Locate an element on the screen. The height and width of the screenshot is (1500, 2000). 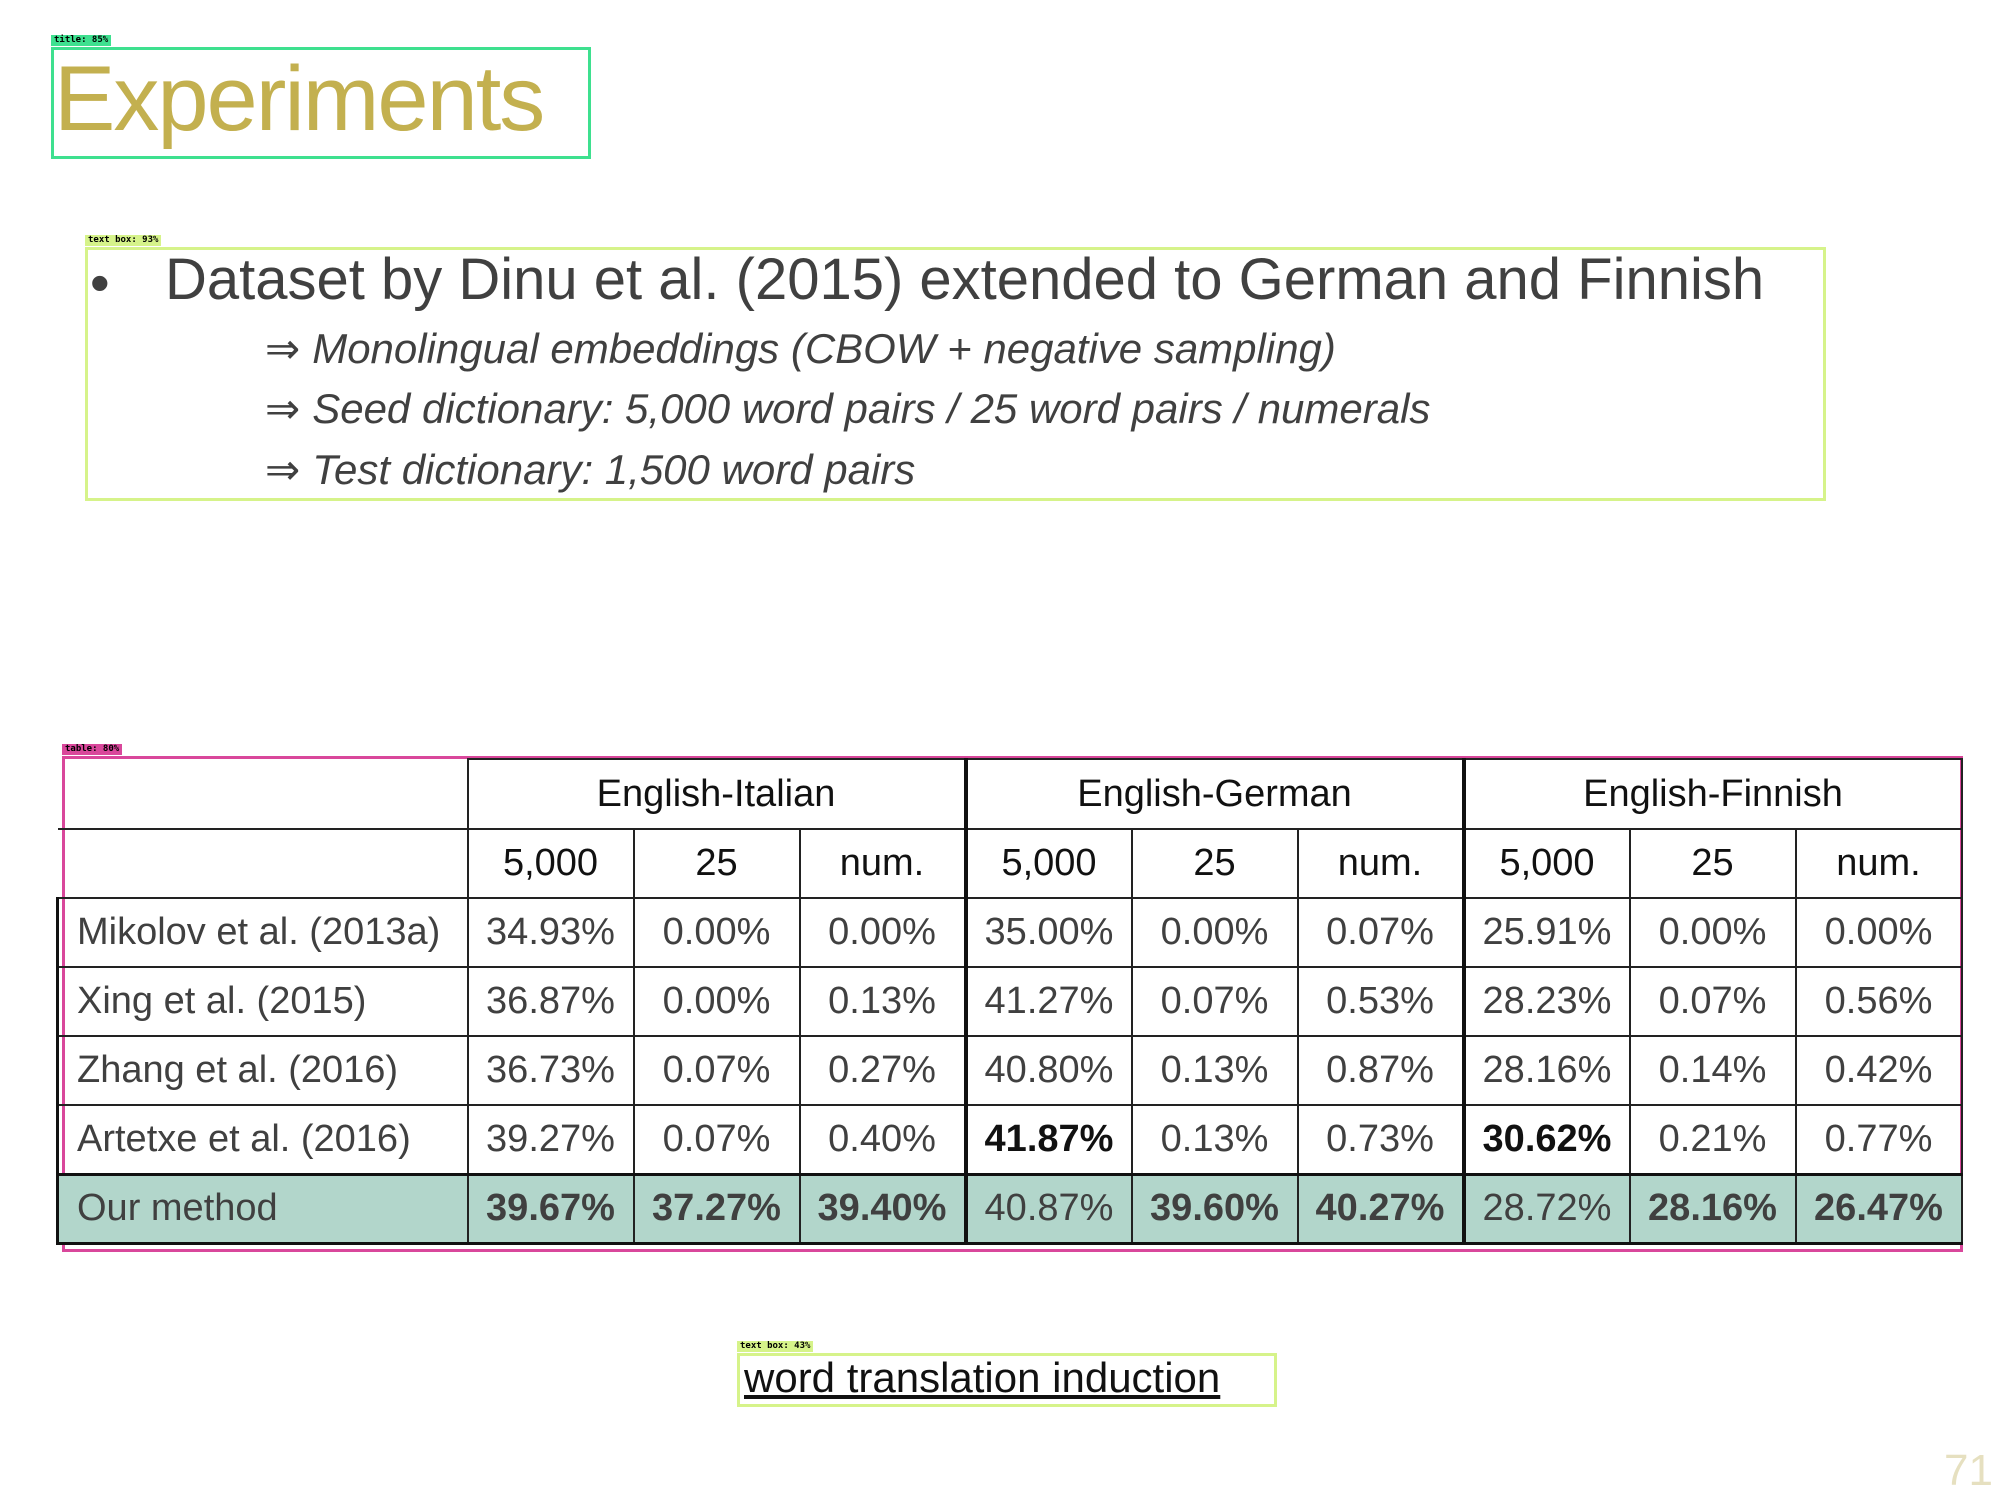
score-cell: 39.27% is located at coordinates (550, 1139).